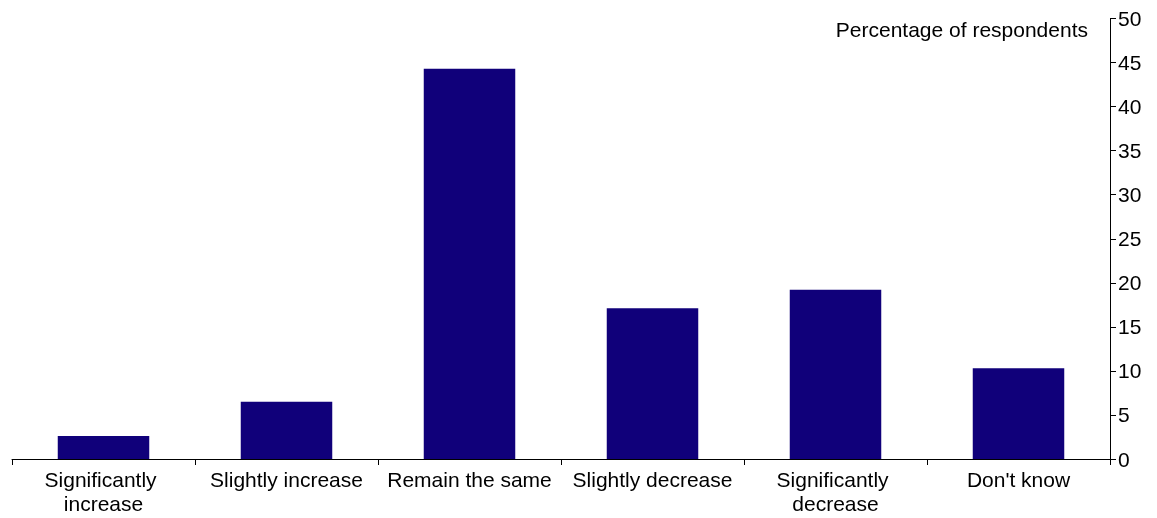 This screenshot has height=518, width=1157. Describe the element at coordinates (1130, 63) in the screenshot. I see `y-tick-label: 45` at that location.